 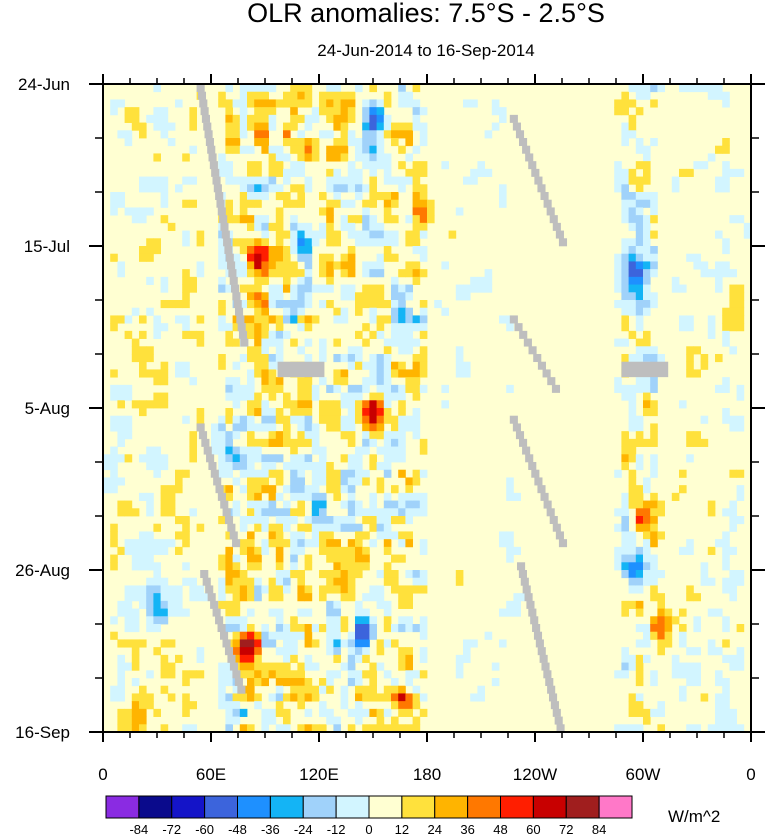 I want to click on colorbar-label: -12, so click(x=336, y=828).